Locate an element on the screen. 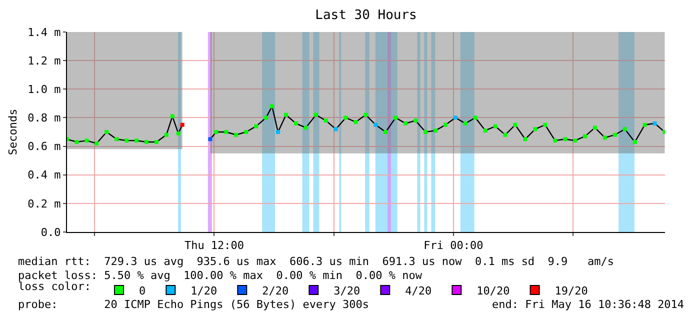 This screenshot has width=697, height=321. y-tick-label: 1.0 m is located at coordinates (45, 89).